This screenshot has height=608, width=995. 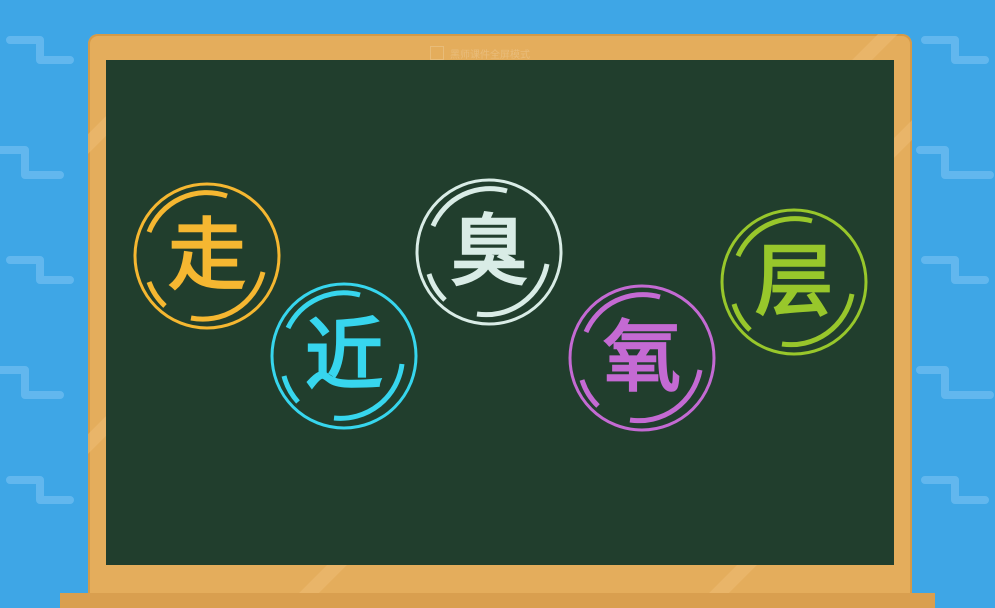 I want to click on char-badge-4: 氧, so click(x=642, y=358).